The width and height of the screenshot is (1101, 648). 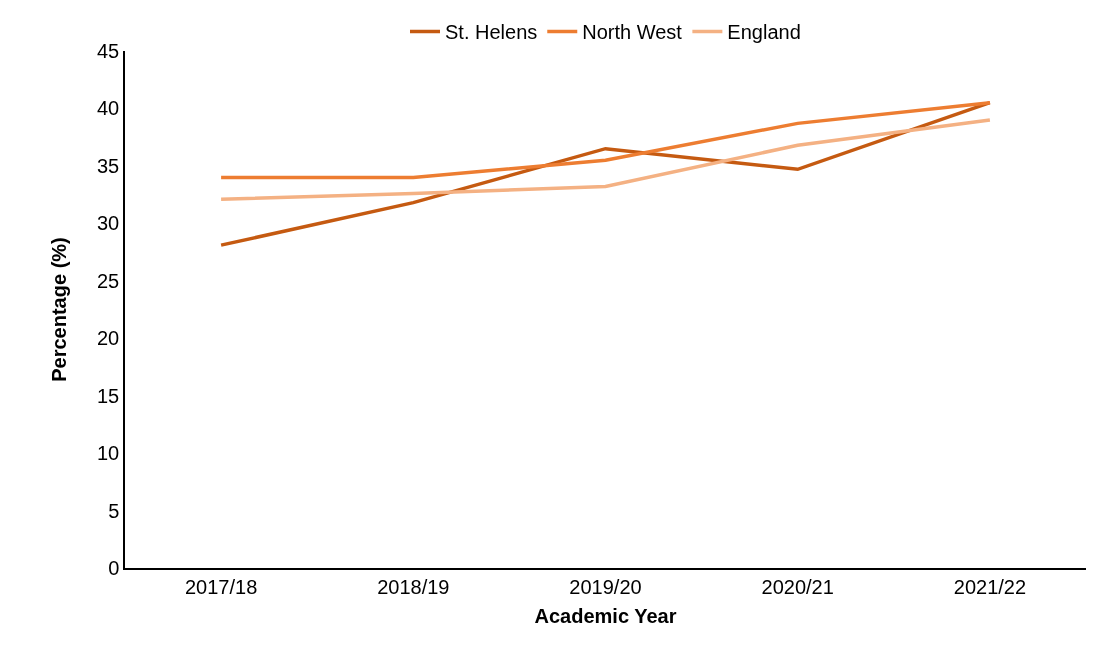 What do you see at coordinates (108, 165) in the screenshot?
I see `y-tick-label: 35` at bounding box center [108, 165].